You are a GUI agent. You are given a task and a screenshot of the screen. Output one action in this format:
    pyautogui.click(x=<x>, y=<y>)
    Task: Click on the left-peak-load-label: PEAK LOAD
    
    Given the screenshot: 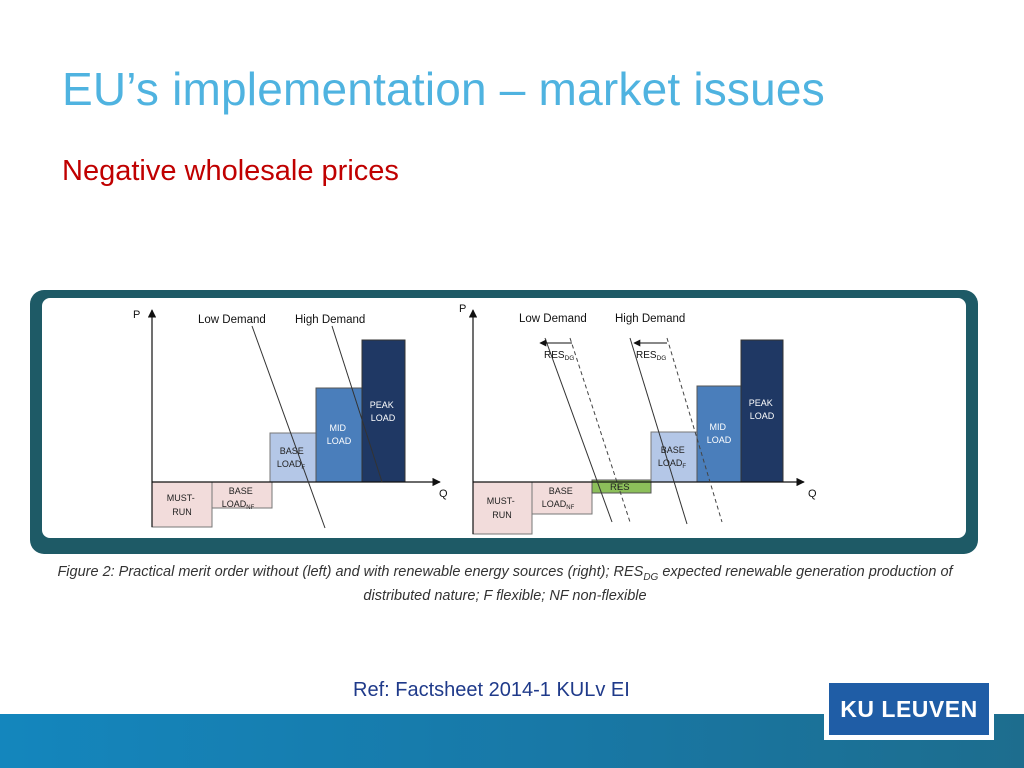 What is the action you would take?
    pyautogui.click(x=383, y=411)
    